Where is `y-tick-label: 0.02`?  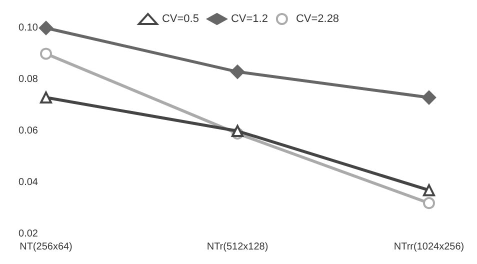 y-tick-label: 0.02 is located at coordinates (28, 234).